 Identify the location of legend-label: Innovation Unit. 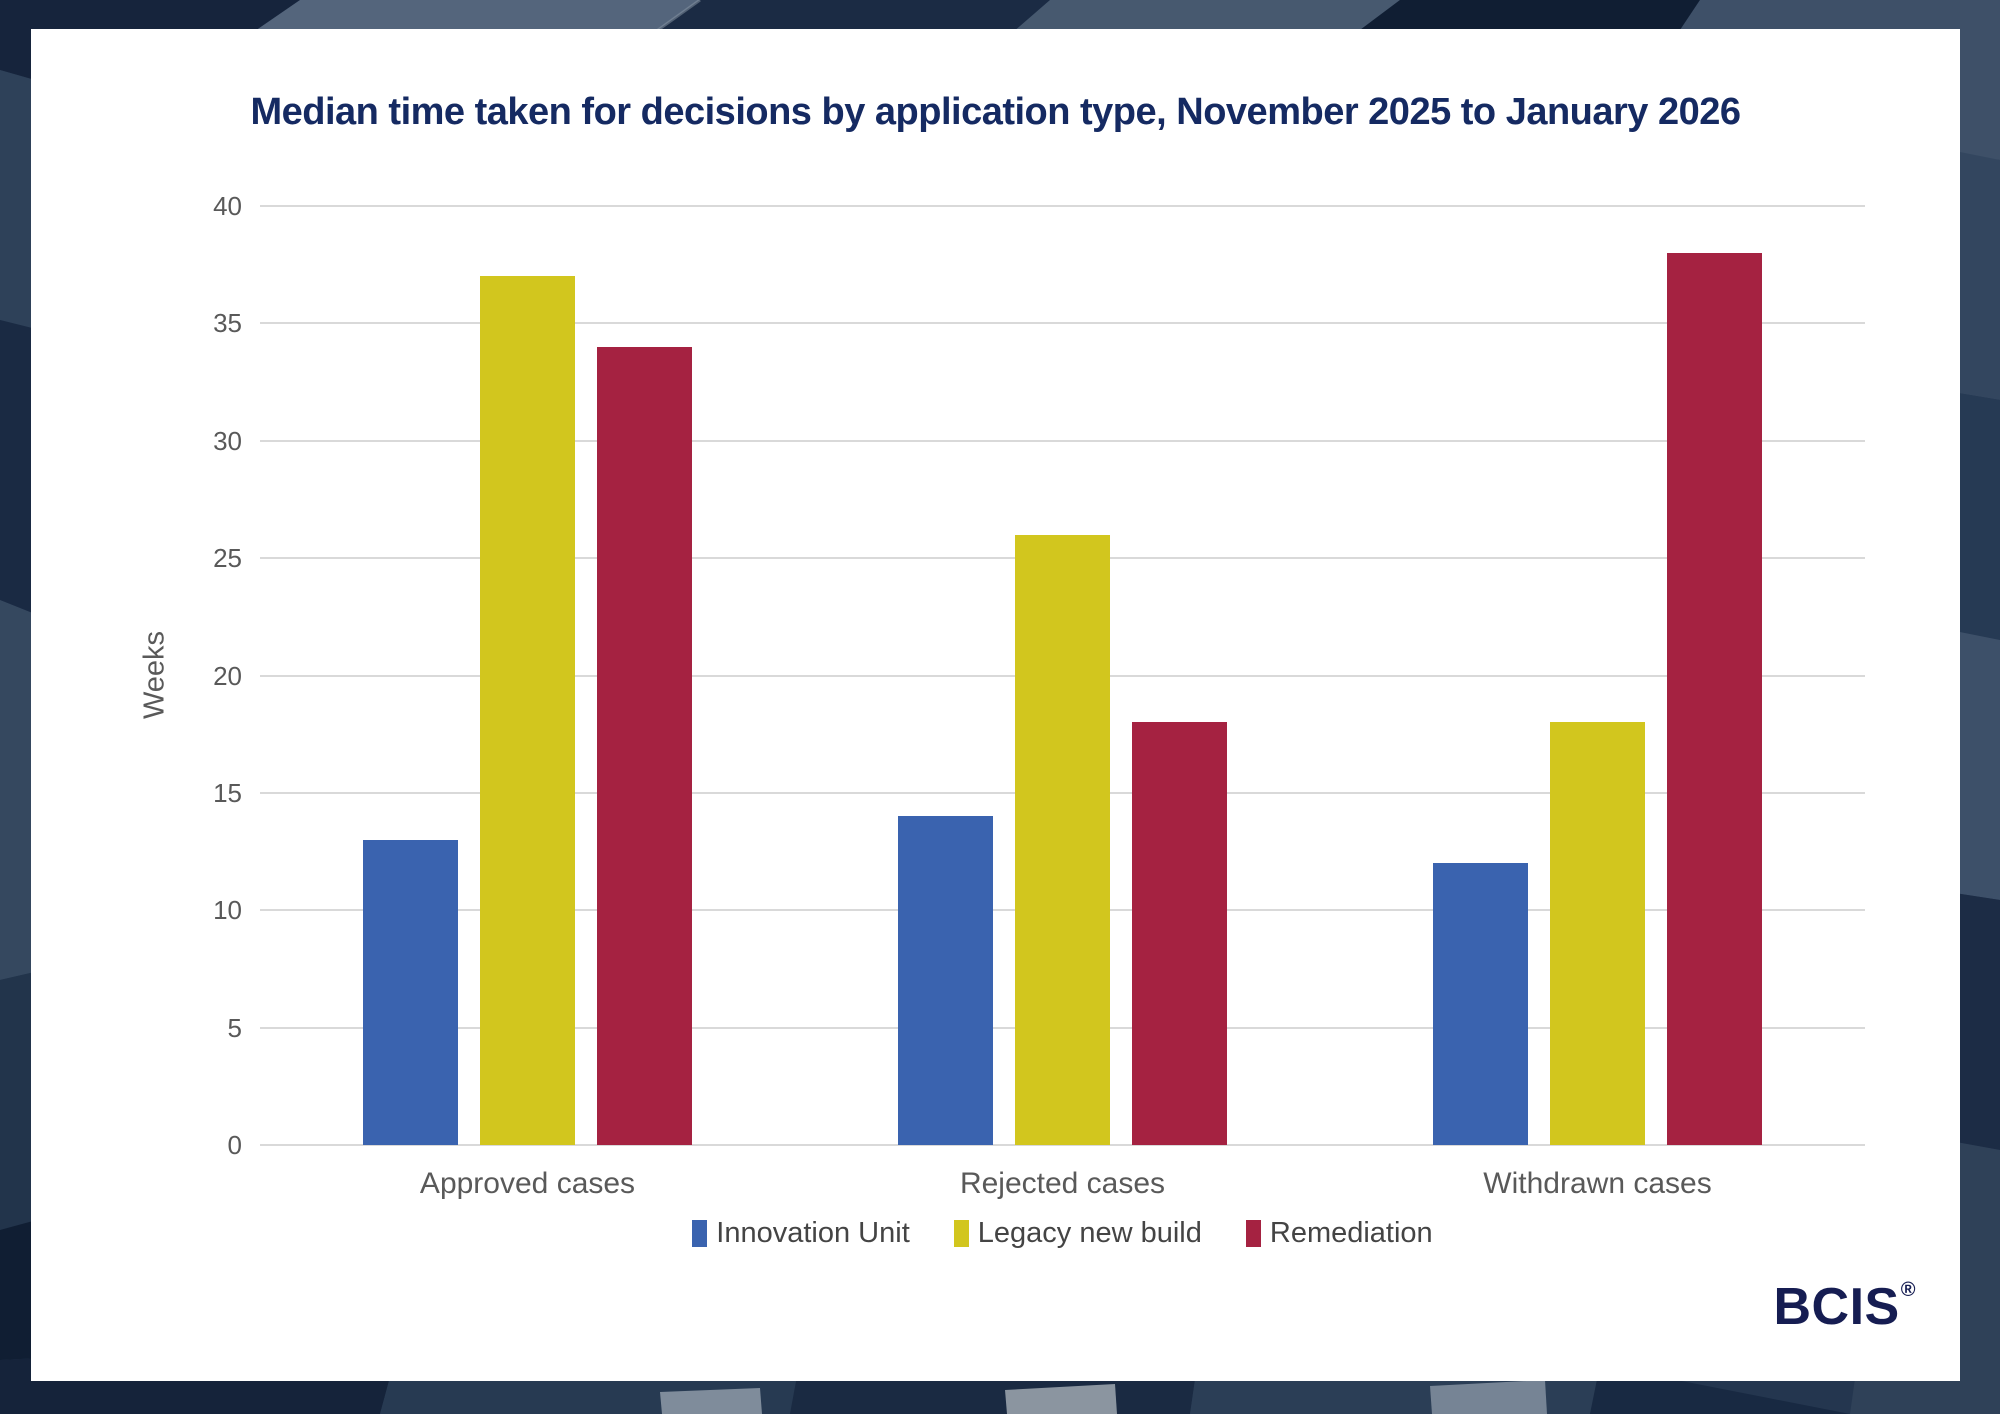
(813, 1233).